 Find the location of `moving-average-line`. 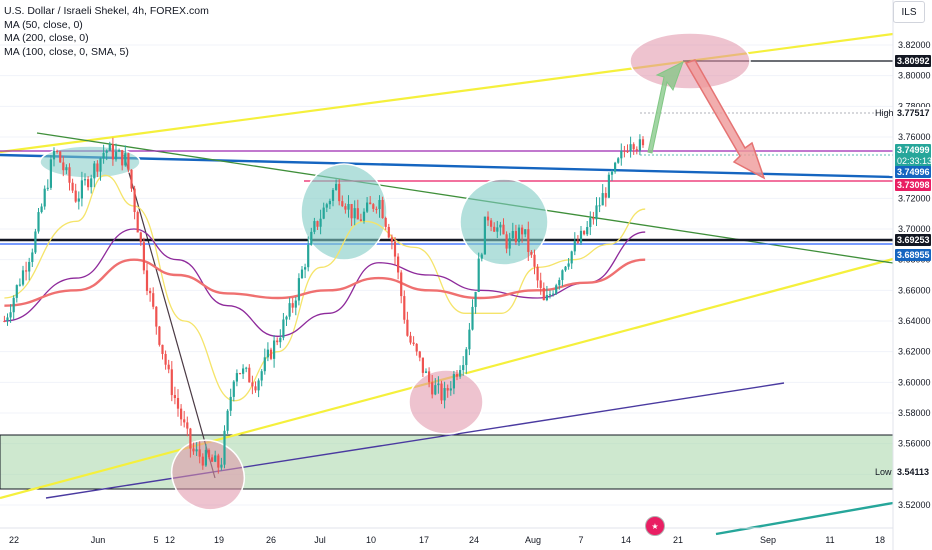

moving-average-line is located at coordinates (325, 282).